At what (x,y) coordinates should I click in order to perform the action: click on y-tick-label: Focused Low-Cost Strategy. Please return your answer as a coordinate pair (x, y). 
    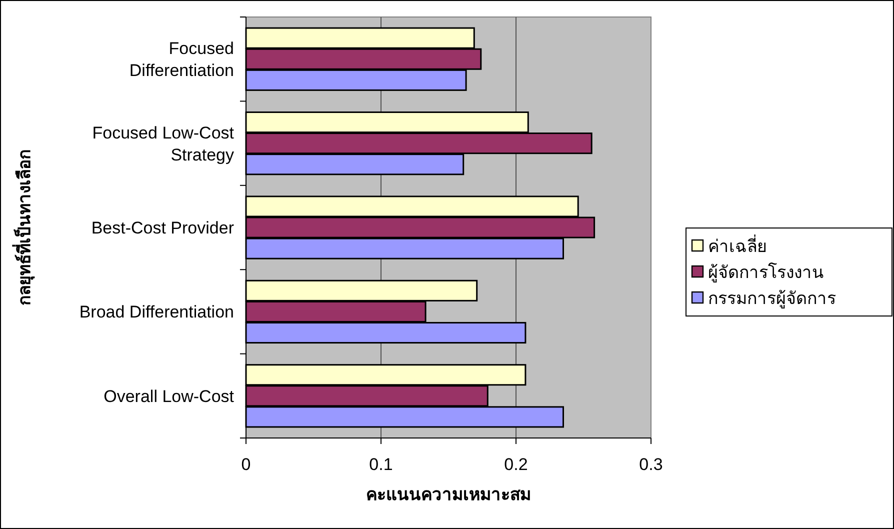
    Looking at the image, I should click on (163, 143).